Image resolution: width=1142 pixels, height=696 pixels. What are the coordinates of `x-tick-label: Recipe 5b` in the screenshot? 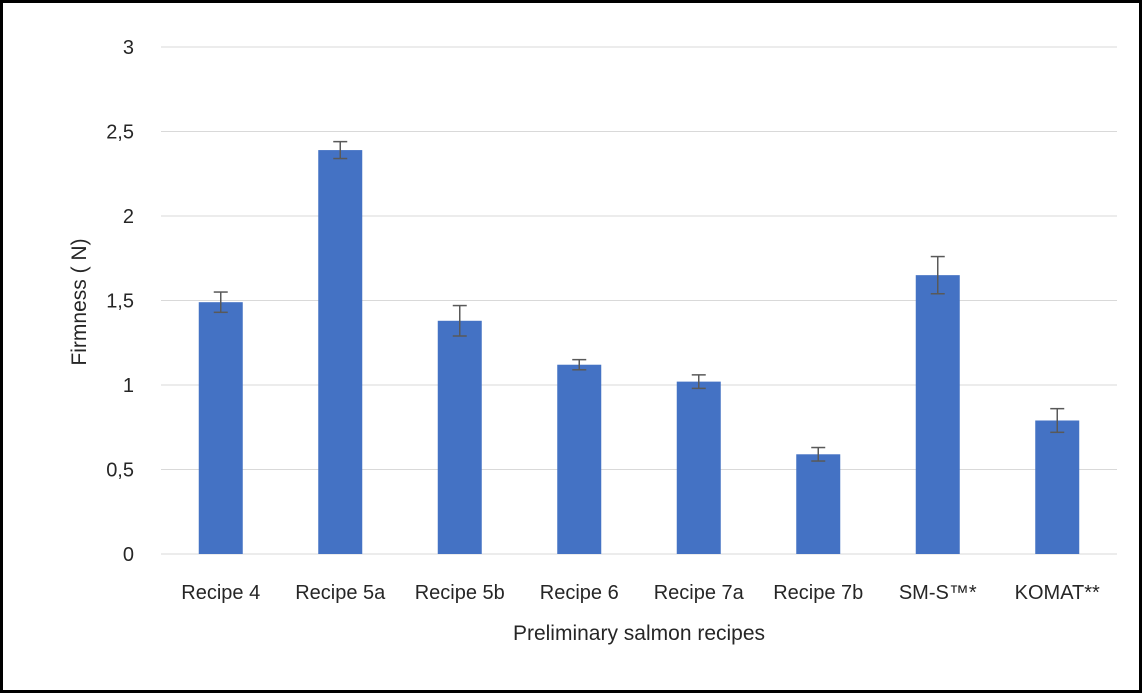 It's located at (460, 593).